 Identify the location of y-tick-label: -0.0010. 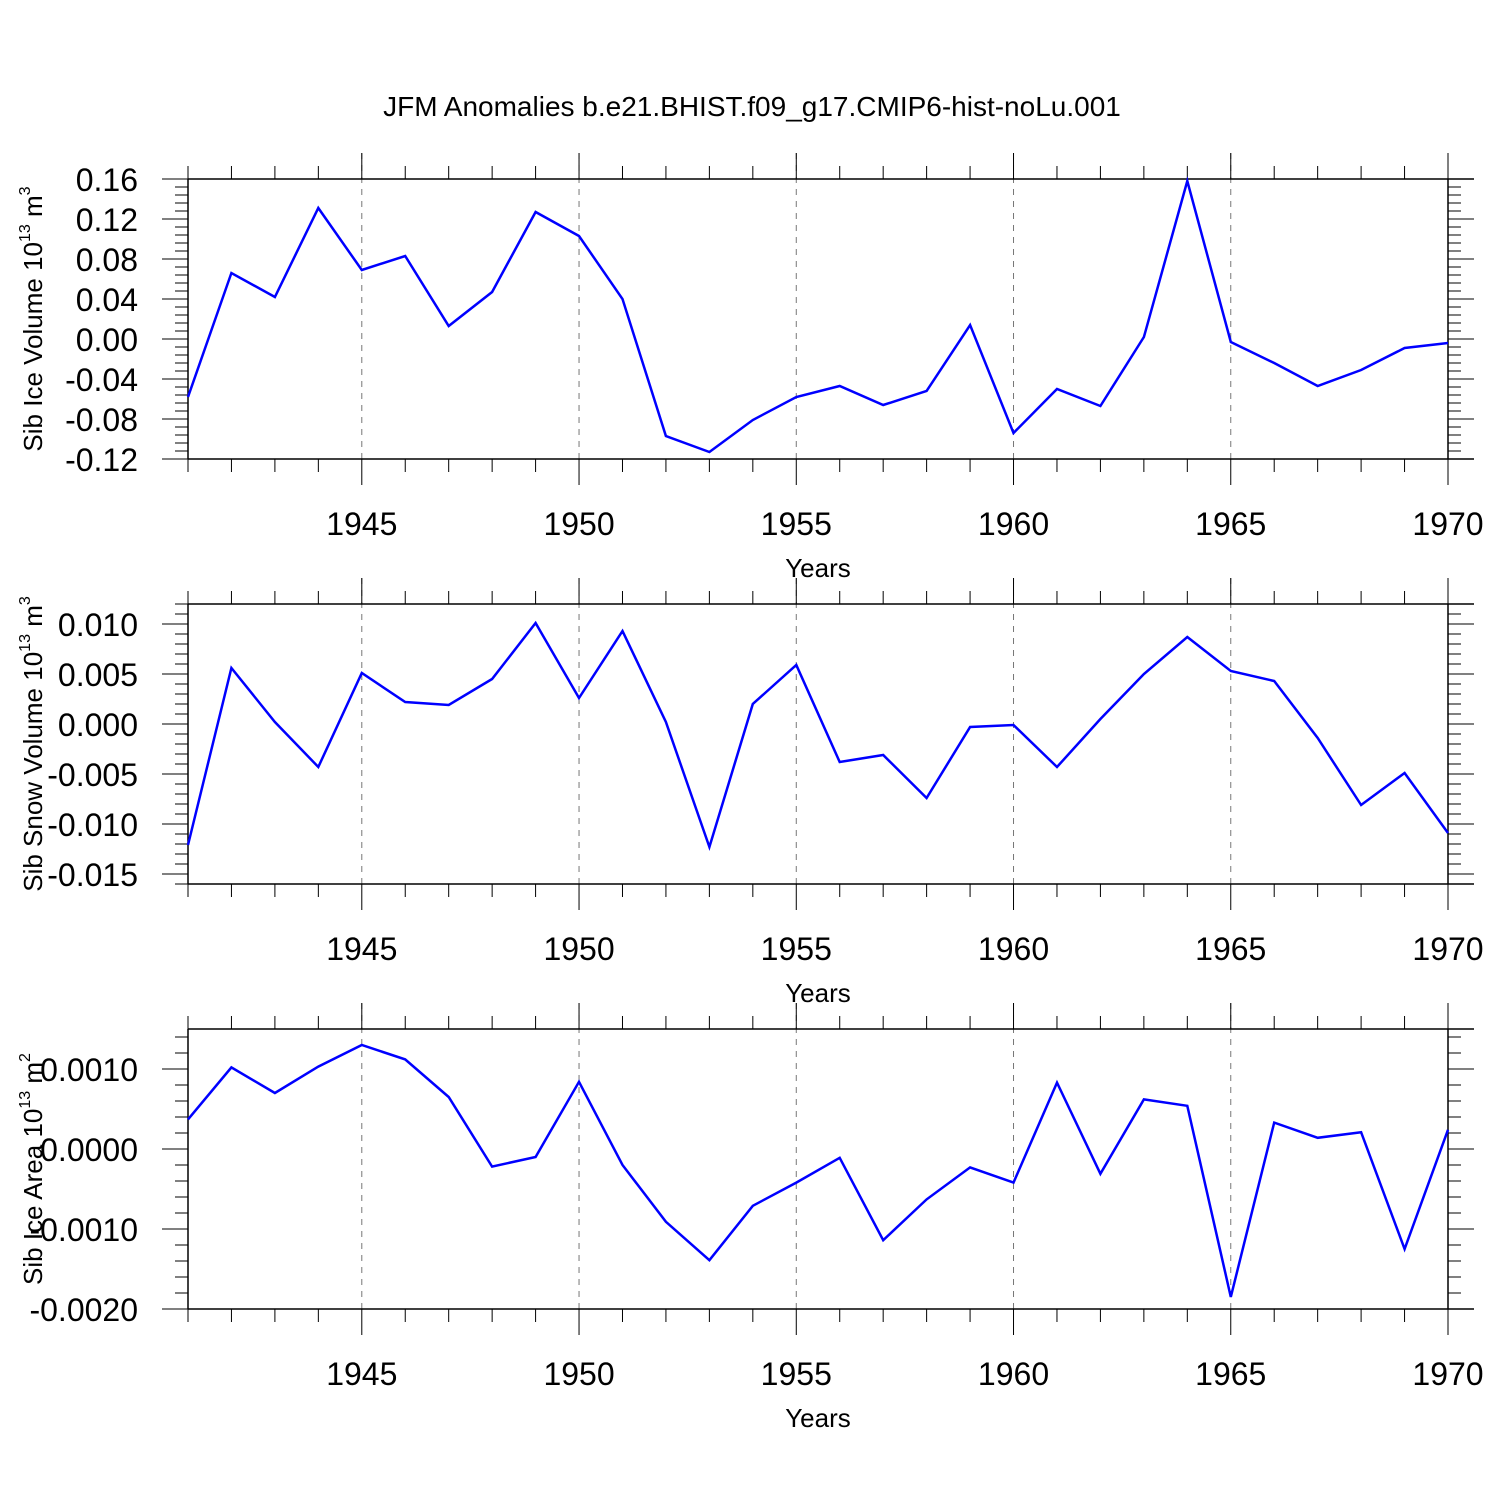
(83, 1230).